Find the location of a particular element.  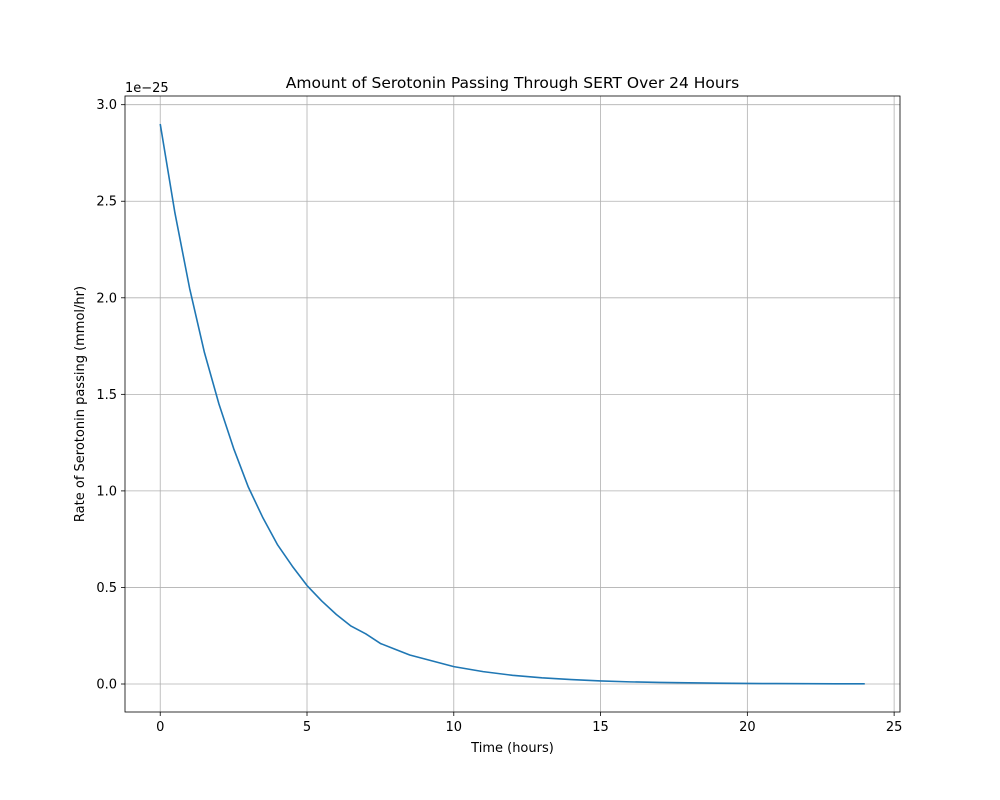

x-tick-label: 5 is located at coordinates (307, 727).